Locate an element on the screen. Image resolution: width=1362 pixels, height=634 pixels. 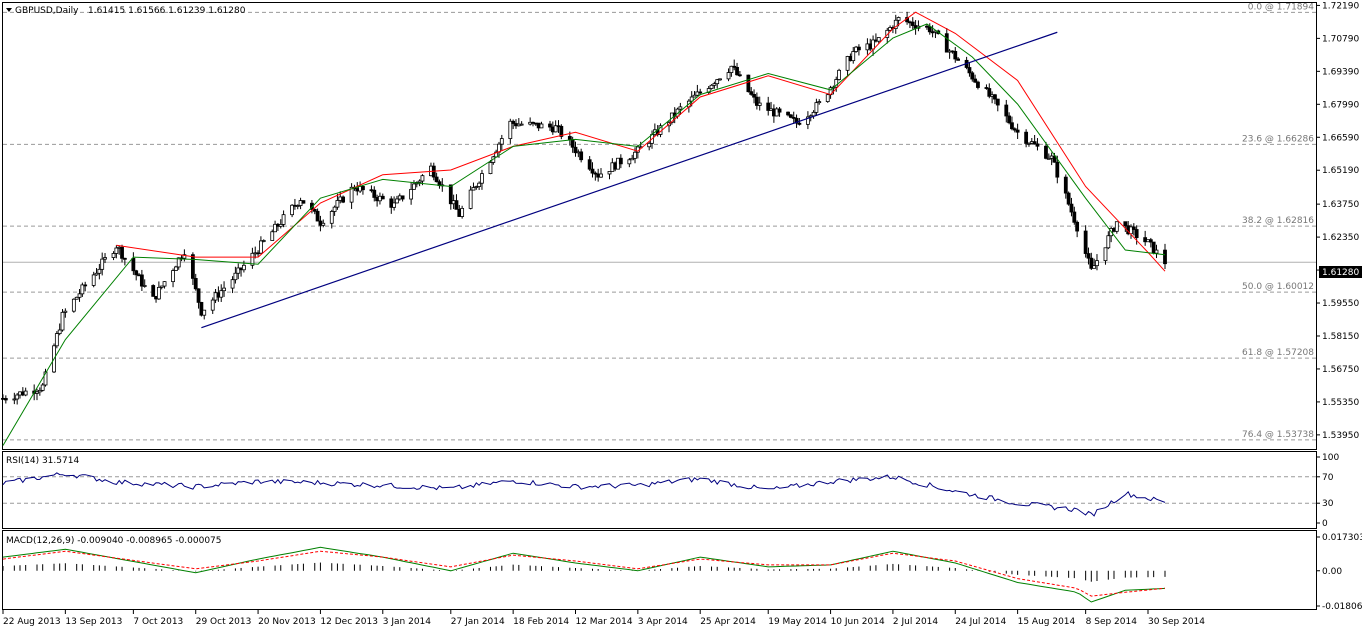
fib-level-label: 61.8 @ 1.57208 is located at coordinates (1278, 353).